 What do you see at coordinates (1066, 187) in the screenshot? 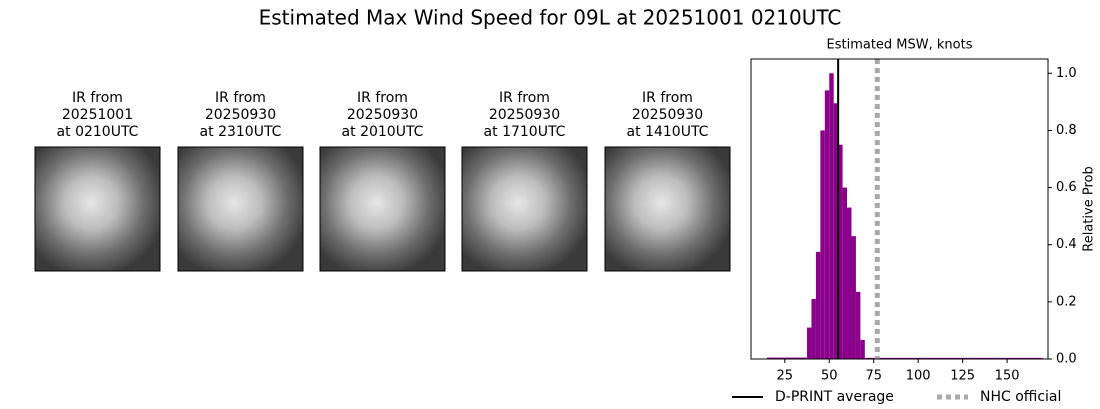
I see `y-tick-label: 0.6` at bounding box center [1066, 187].